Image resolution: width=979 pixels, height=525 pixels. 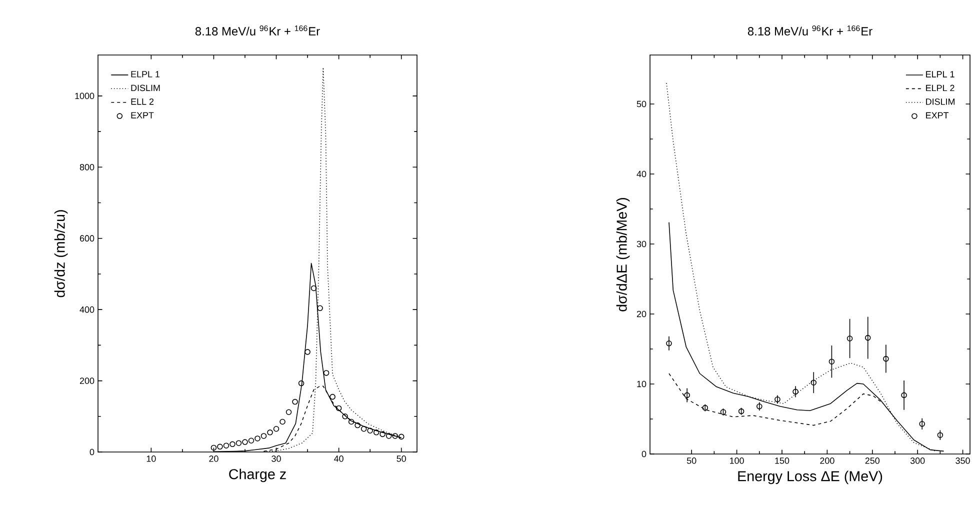 I want to click on x-axis-title: Charge z, so click(x=257, y=475).